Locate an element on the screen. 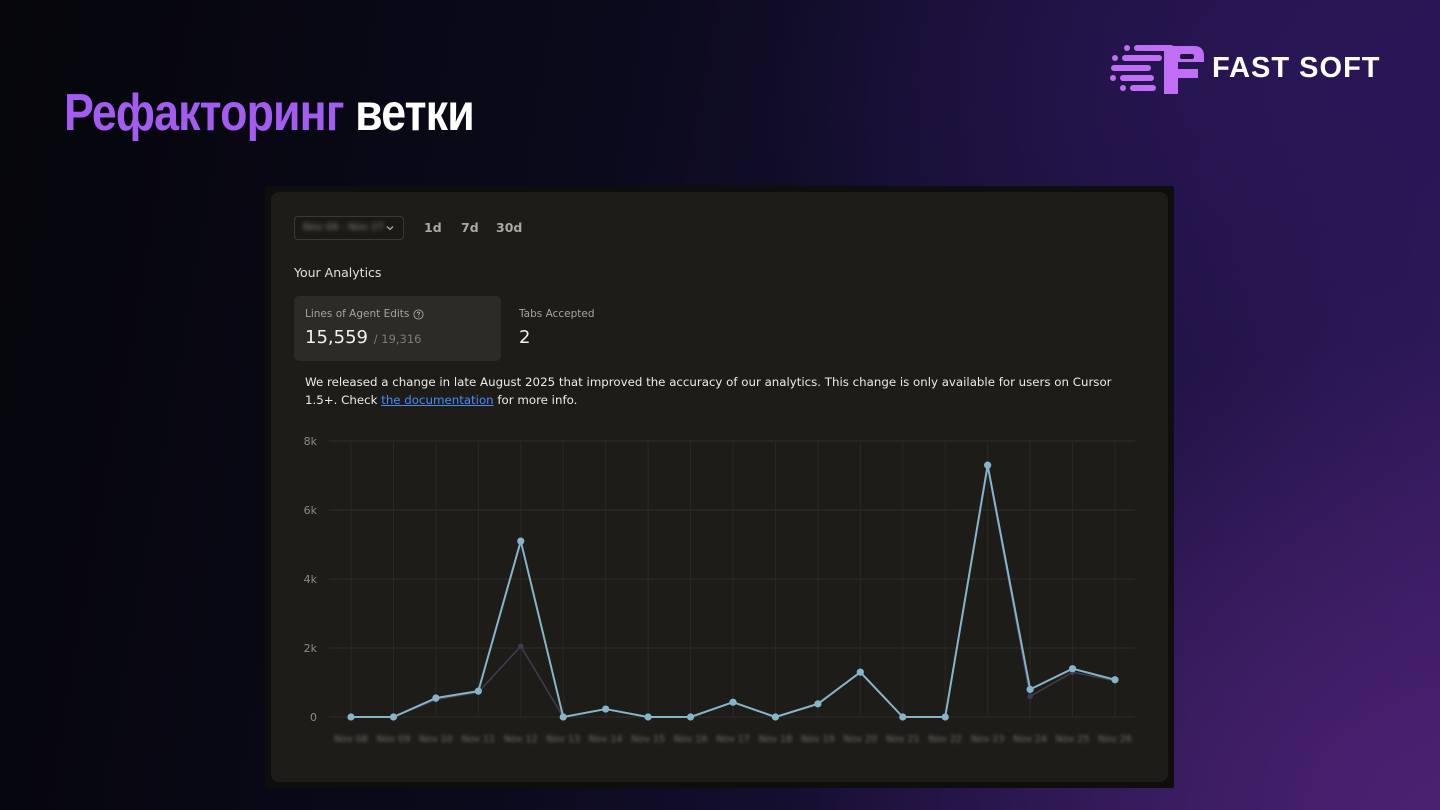 This screenshot has width=1440, height=810. help-icon is located at coordinates (418, 314).